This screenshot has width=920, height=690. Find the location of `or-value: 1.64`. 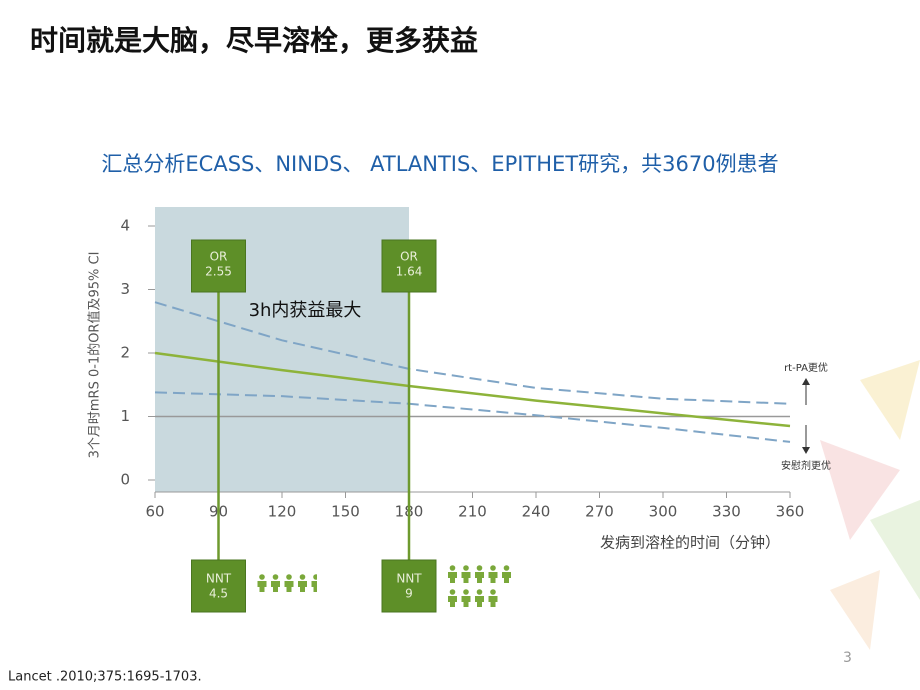

or-value: 1.64 is located at coordinates (409, 272).